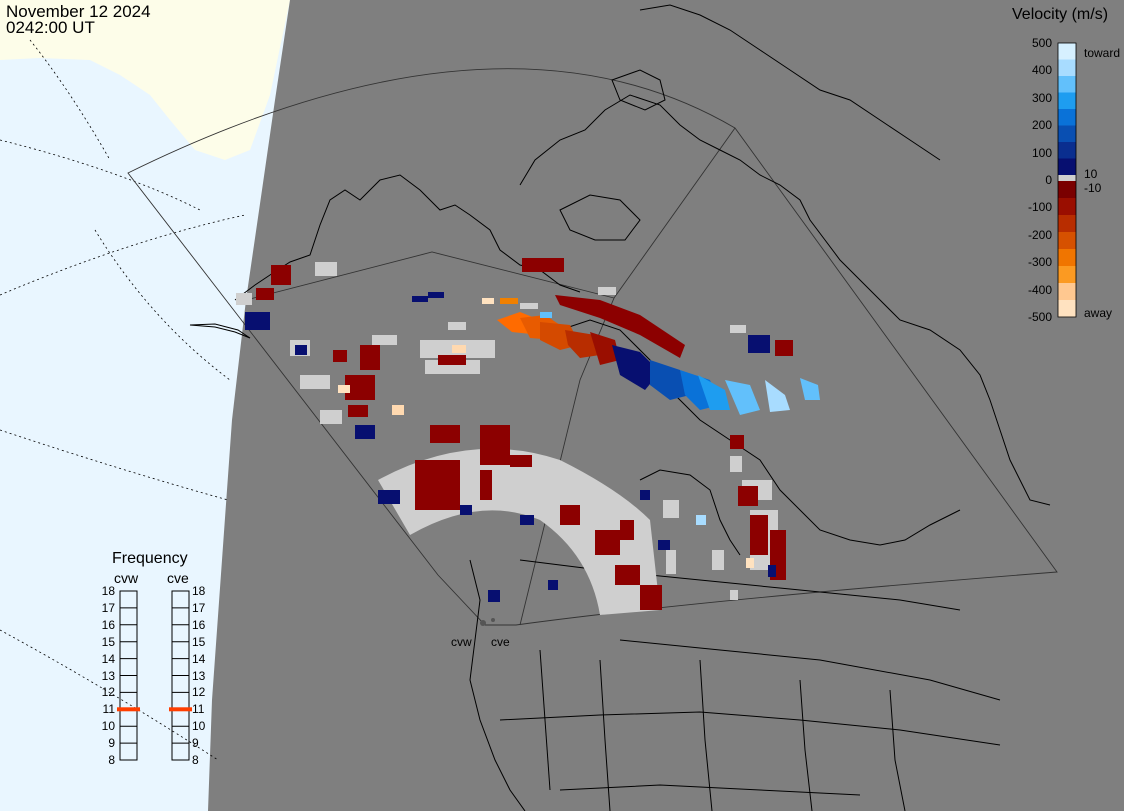 The height and width of the screenshot is (811, 1124). I want to click on sunlit-land, so click(145, 80).